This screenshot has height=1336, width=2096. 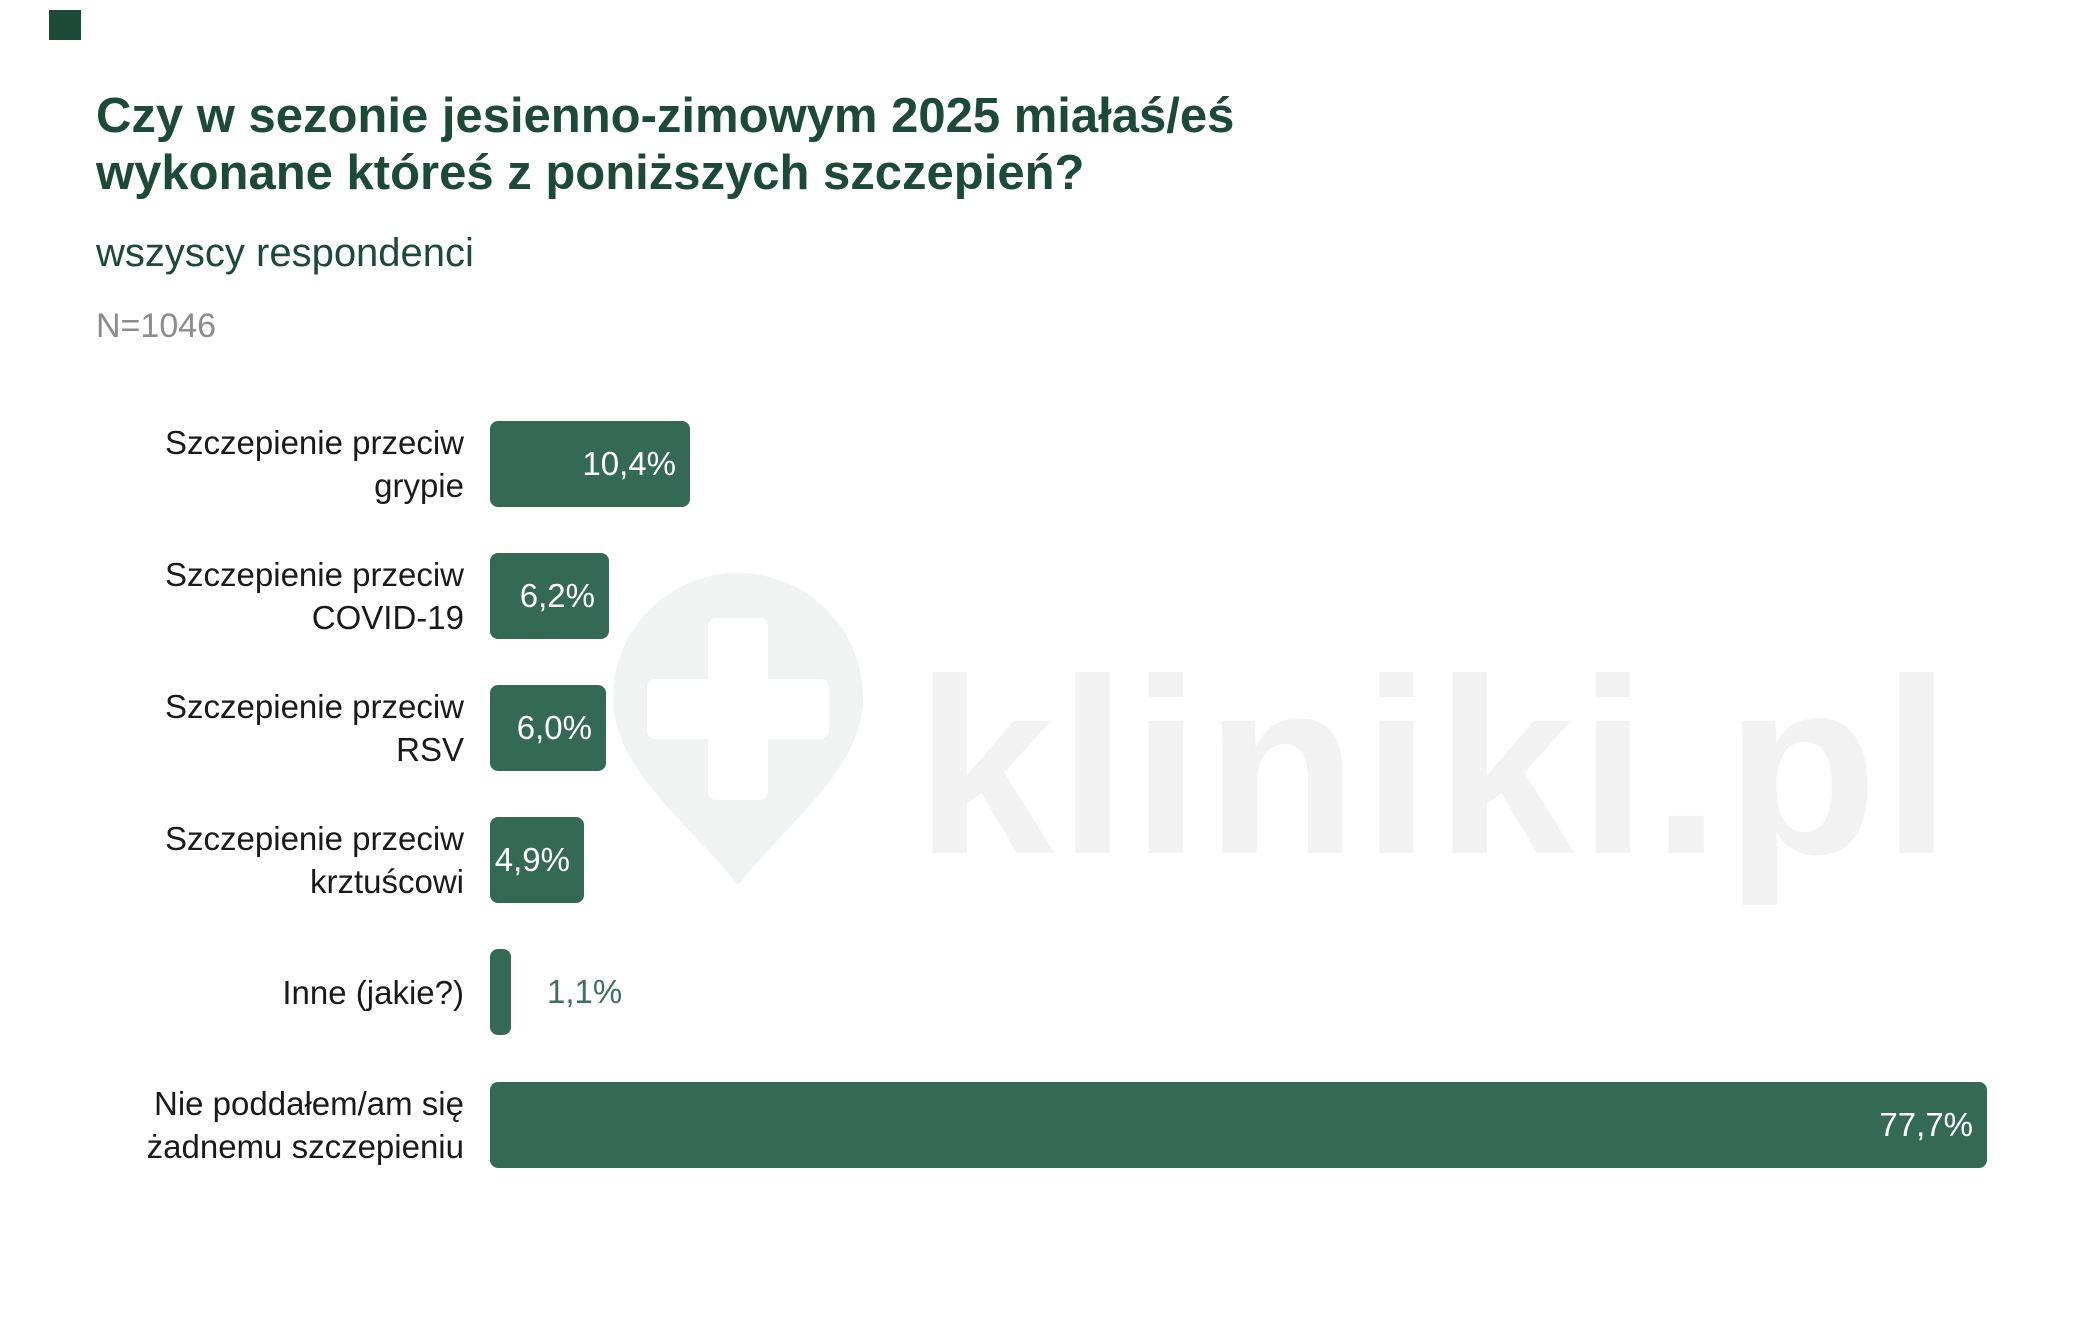 I want to click on category-label: Nie poddałem/am się żadnemu szczepieniu, so click(x=305, y=1125).